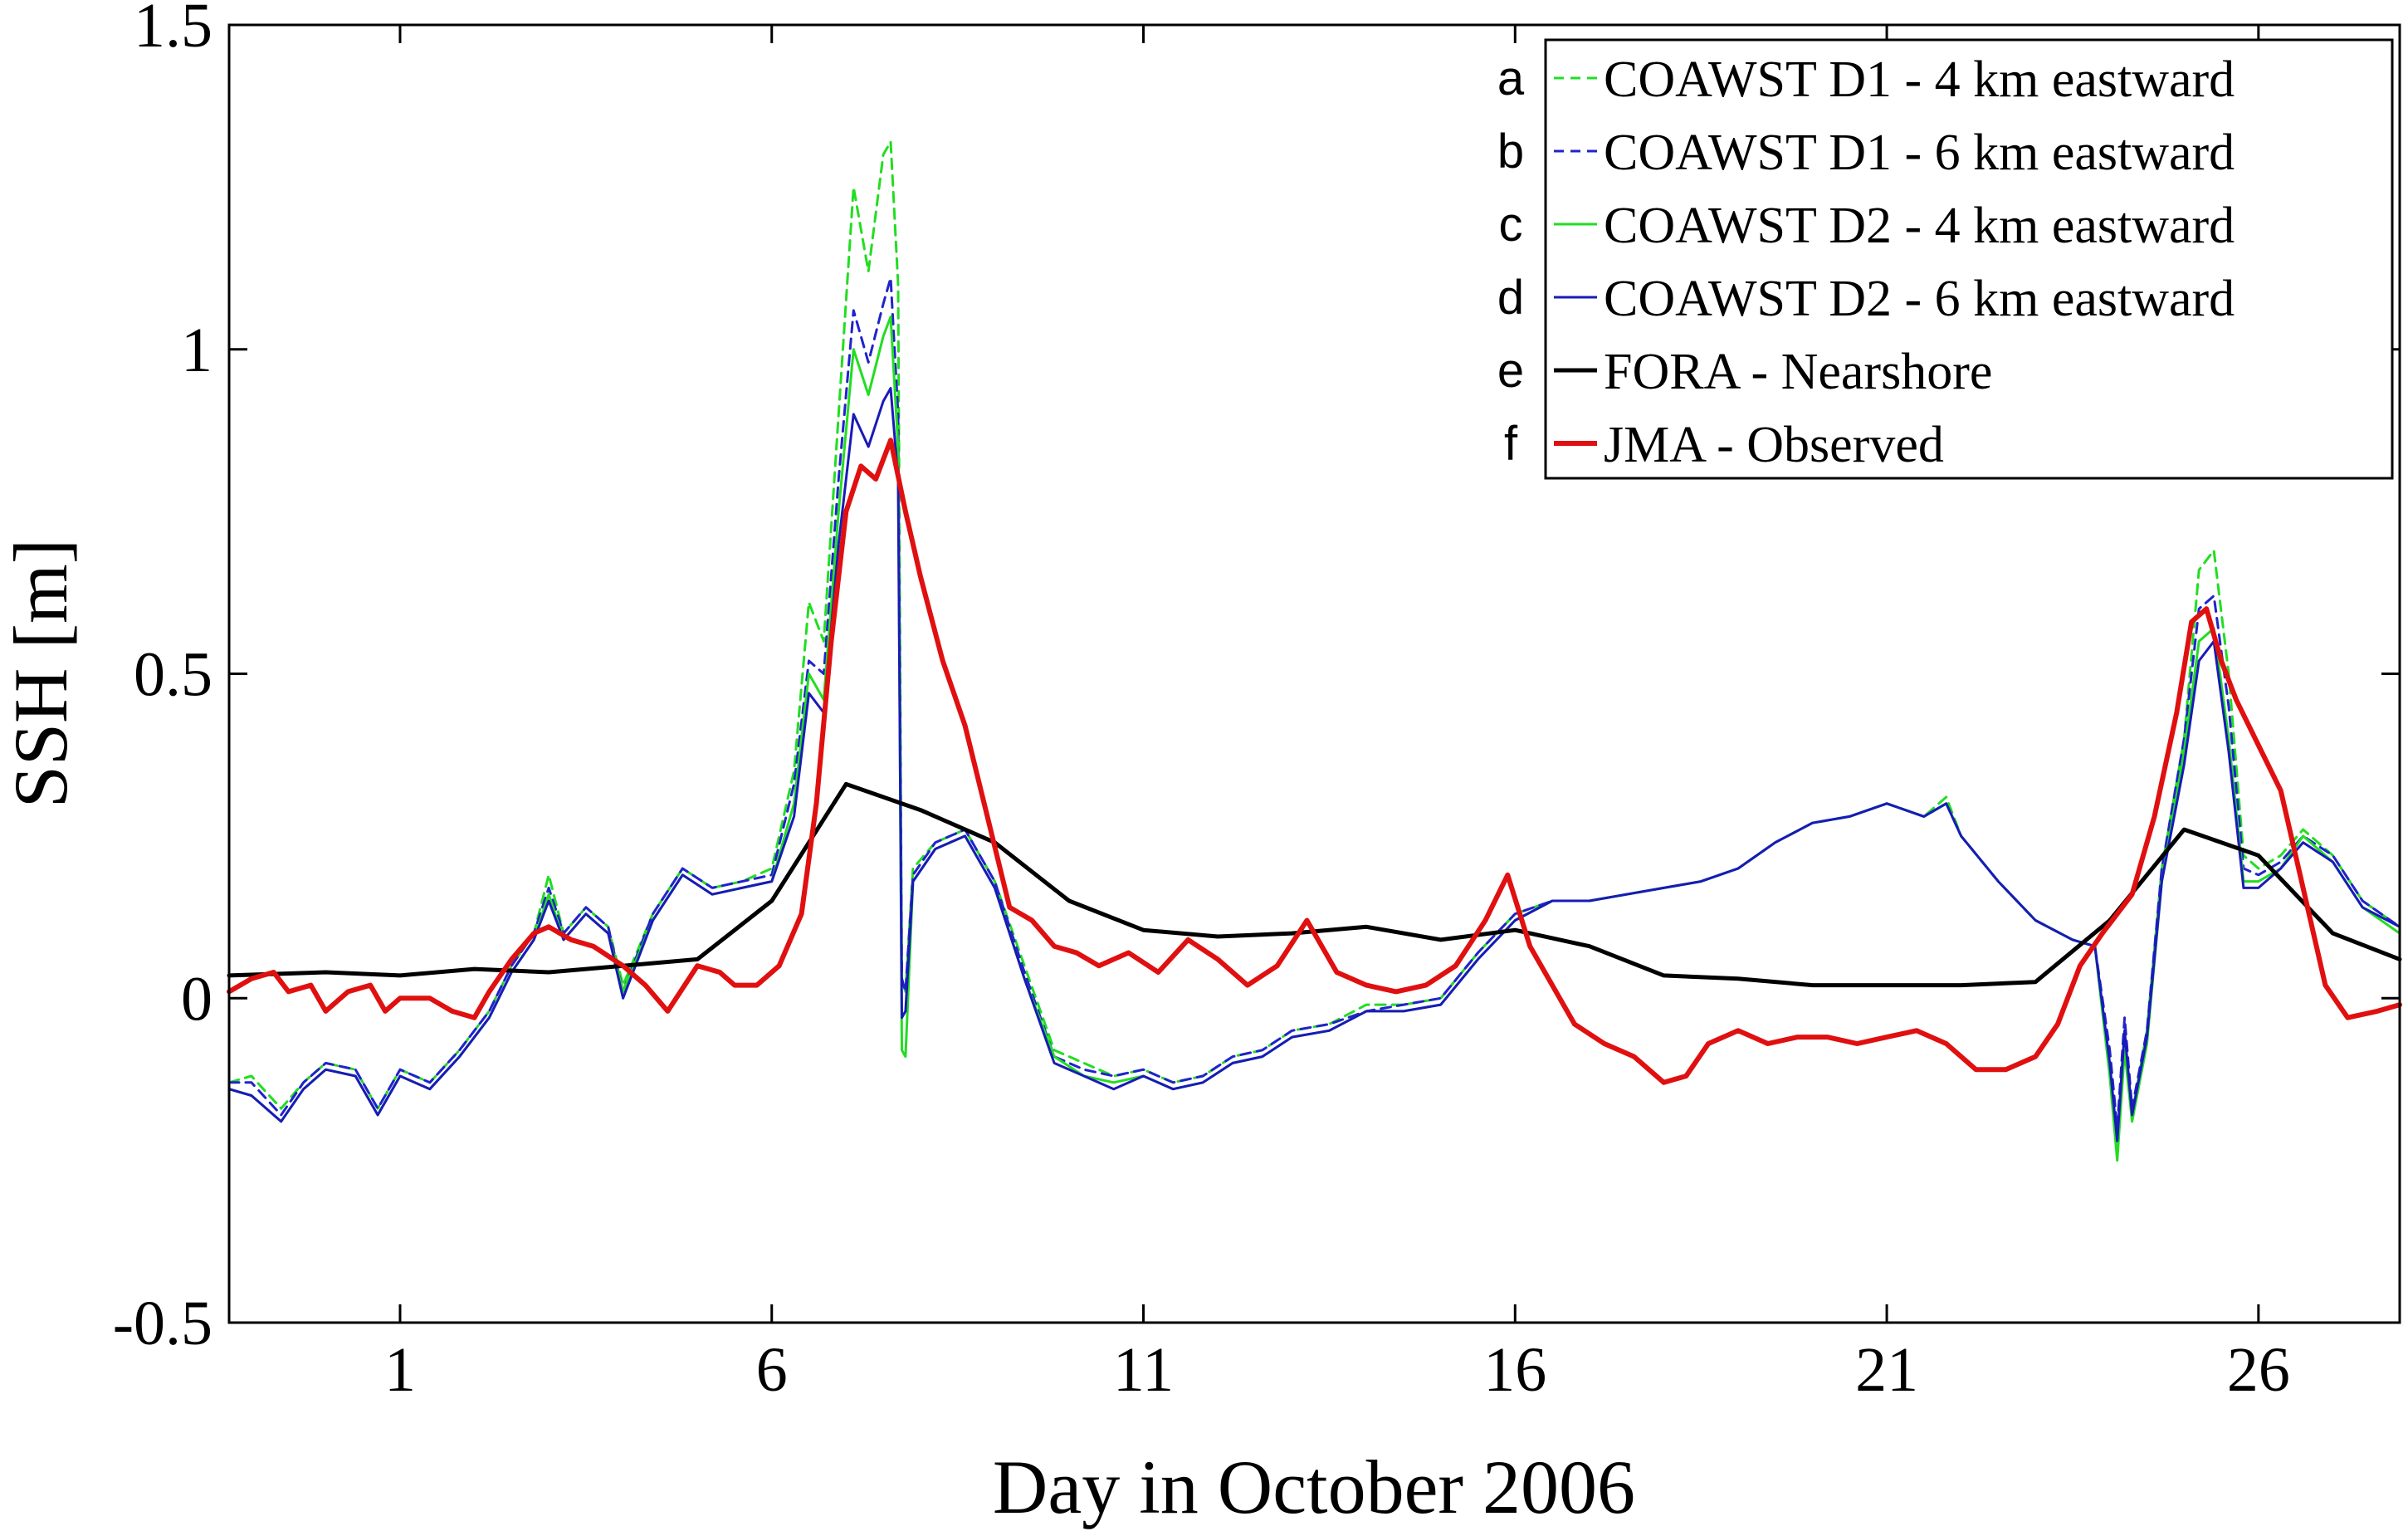 Image resolution: width=2408 pixels, height=1536 pixels. I want to click on y-tick-label: -0.5, so click(162, 1323).